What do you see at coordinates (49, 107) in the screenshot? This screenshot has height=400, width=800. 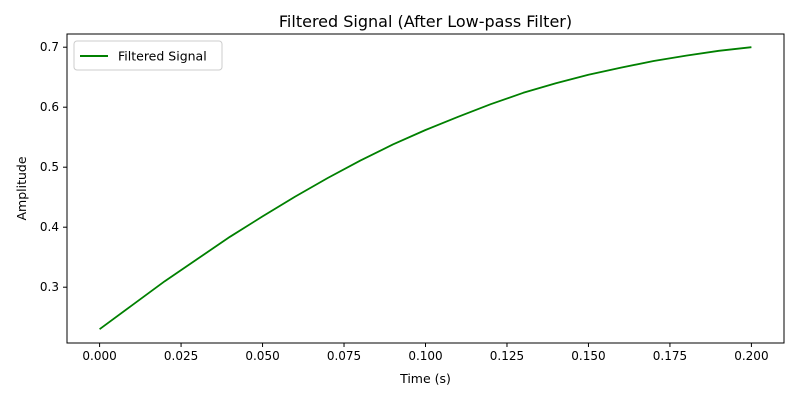 I see `y-tick-label: 0.6` at bounding box center [49, 107].